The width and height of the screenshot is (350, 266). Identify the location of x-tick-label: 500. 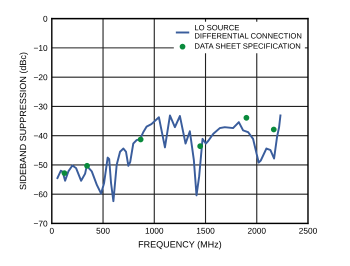
(103, 231).